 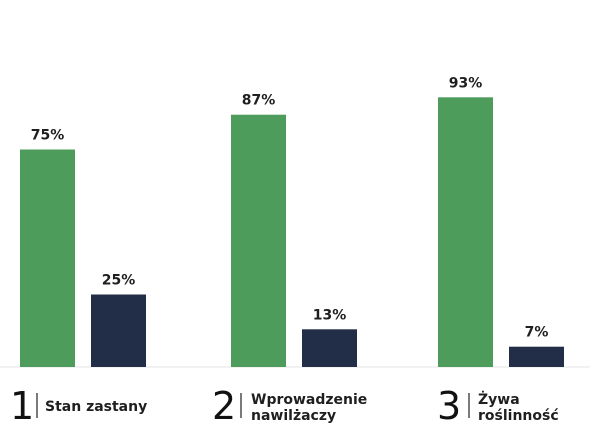 I want to click on value-label-2-series-2: 13%, so click(x=330, y=315).